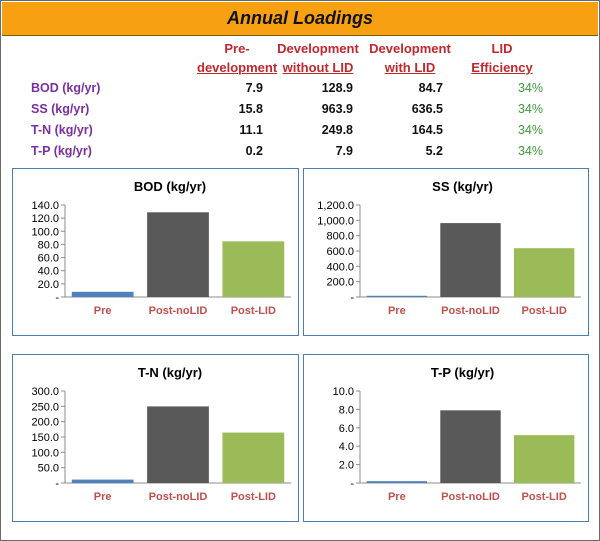 This screenshot has height=541, width=600. What do you see at coordinates (335, 206) in the screenshot?
I see `y-tick-label: 1,200.0` at bounding box center [335, 206].